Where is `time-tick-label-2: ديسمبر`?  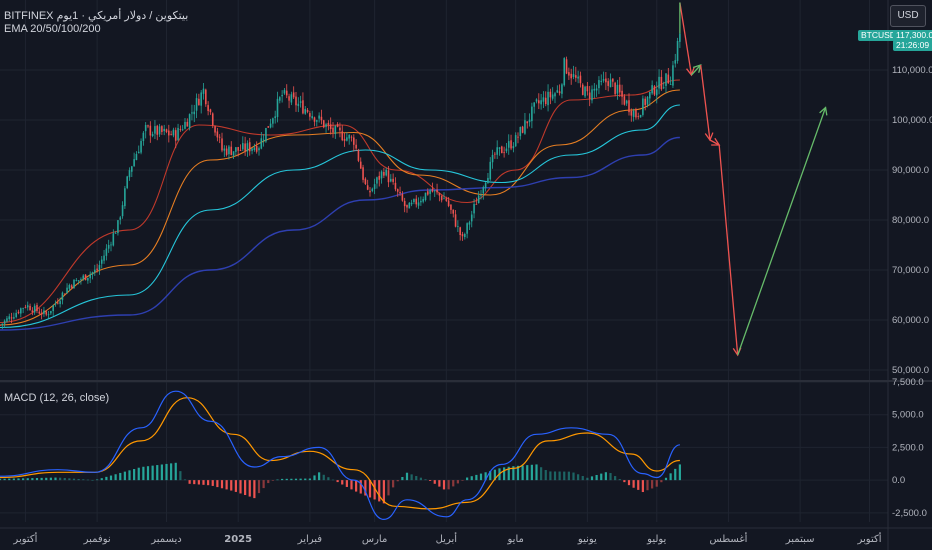
time-tick-label-2: ديسمبر is located at coordinates (165, 539).